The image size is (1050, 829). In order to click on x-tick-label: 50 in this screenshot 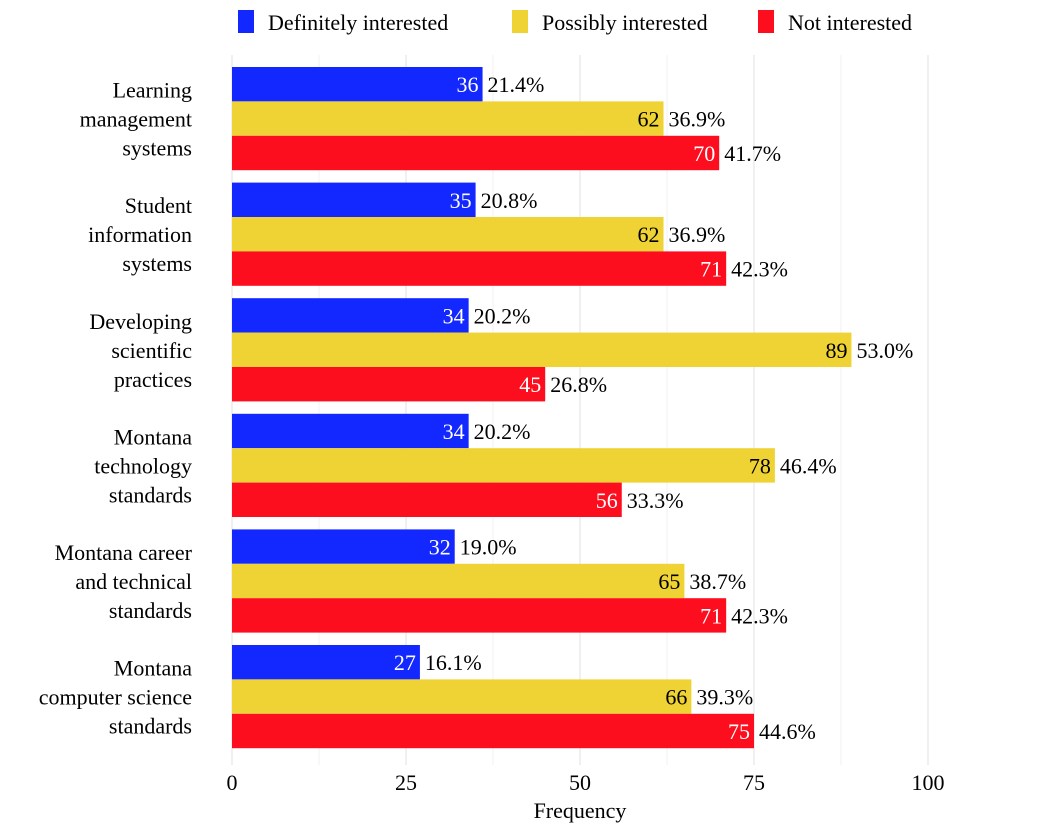, I will do `click(580, 782)`.